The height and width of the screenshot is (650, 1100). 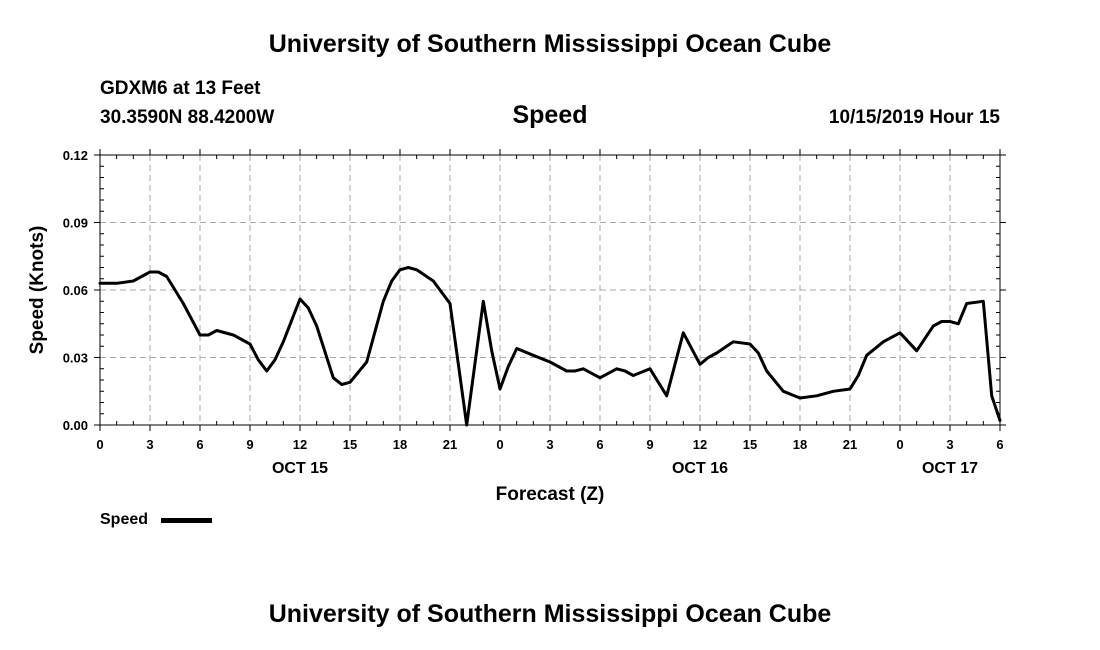 I want to click on y-tick-label: 0.03, so click(x=75, y=358).